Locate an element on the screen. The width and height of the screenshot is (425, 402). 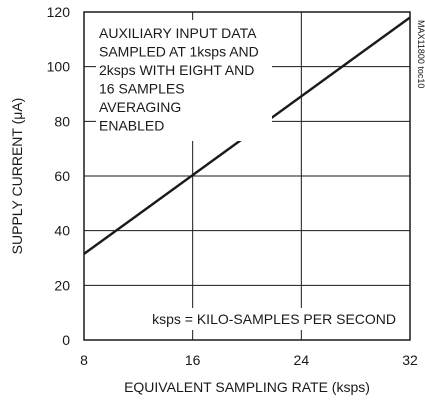
y-axis-ticks: 0 20 40 60 80 100 120 is located at coordinates (59, 176).